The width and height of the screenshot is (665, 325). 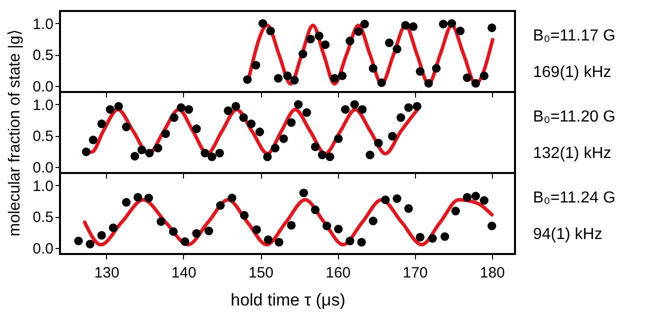 I want to click on x-tick-label: 130, so click(x=107, y=273).